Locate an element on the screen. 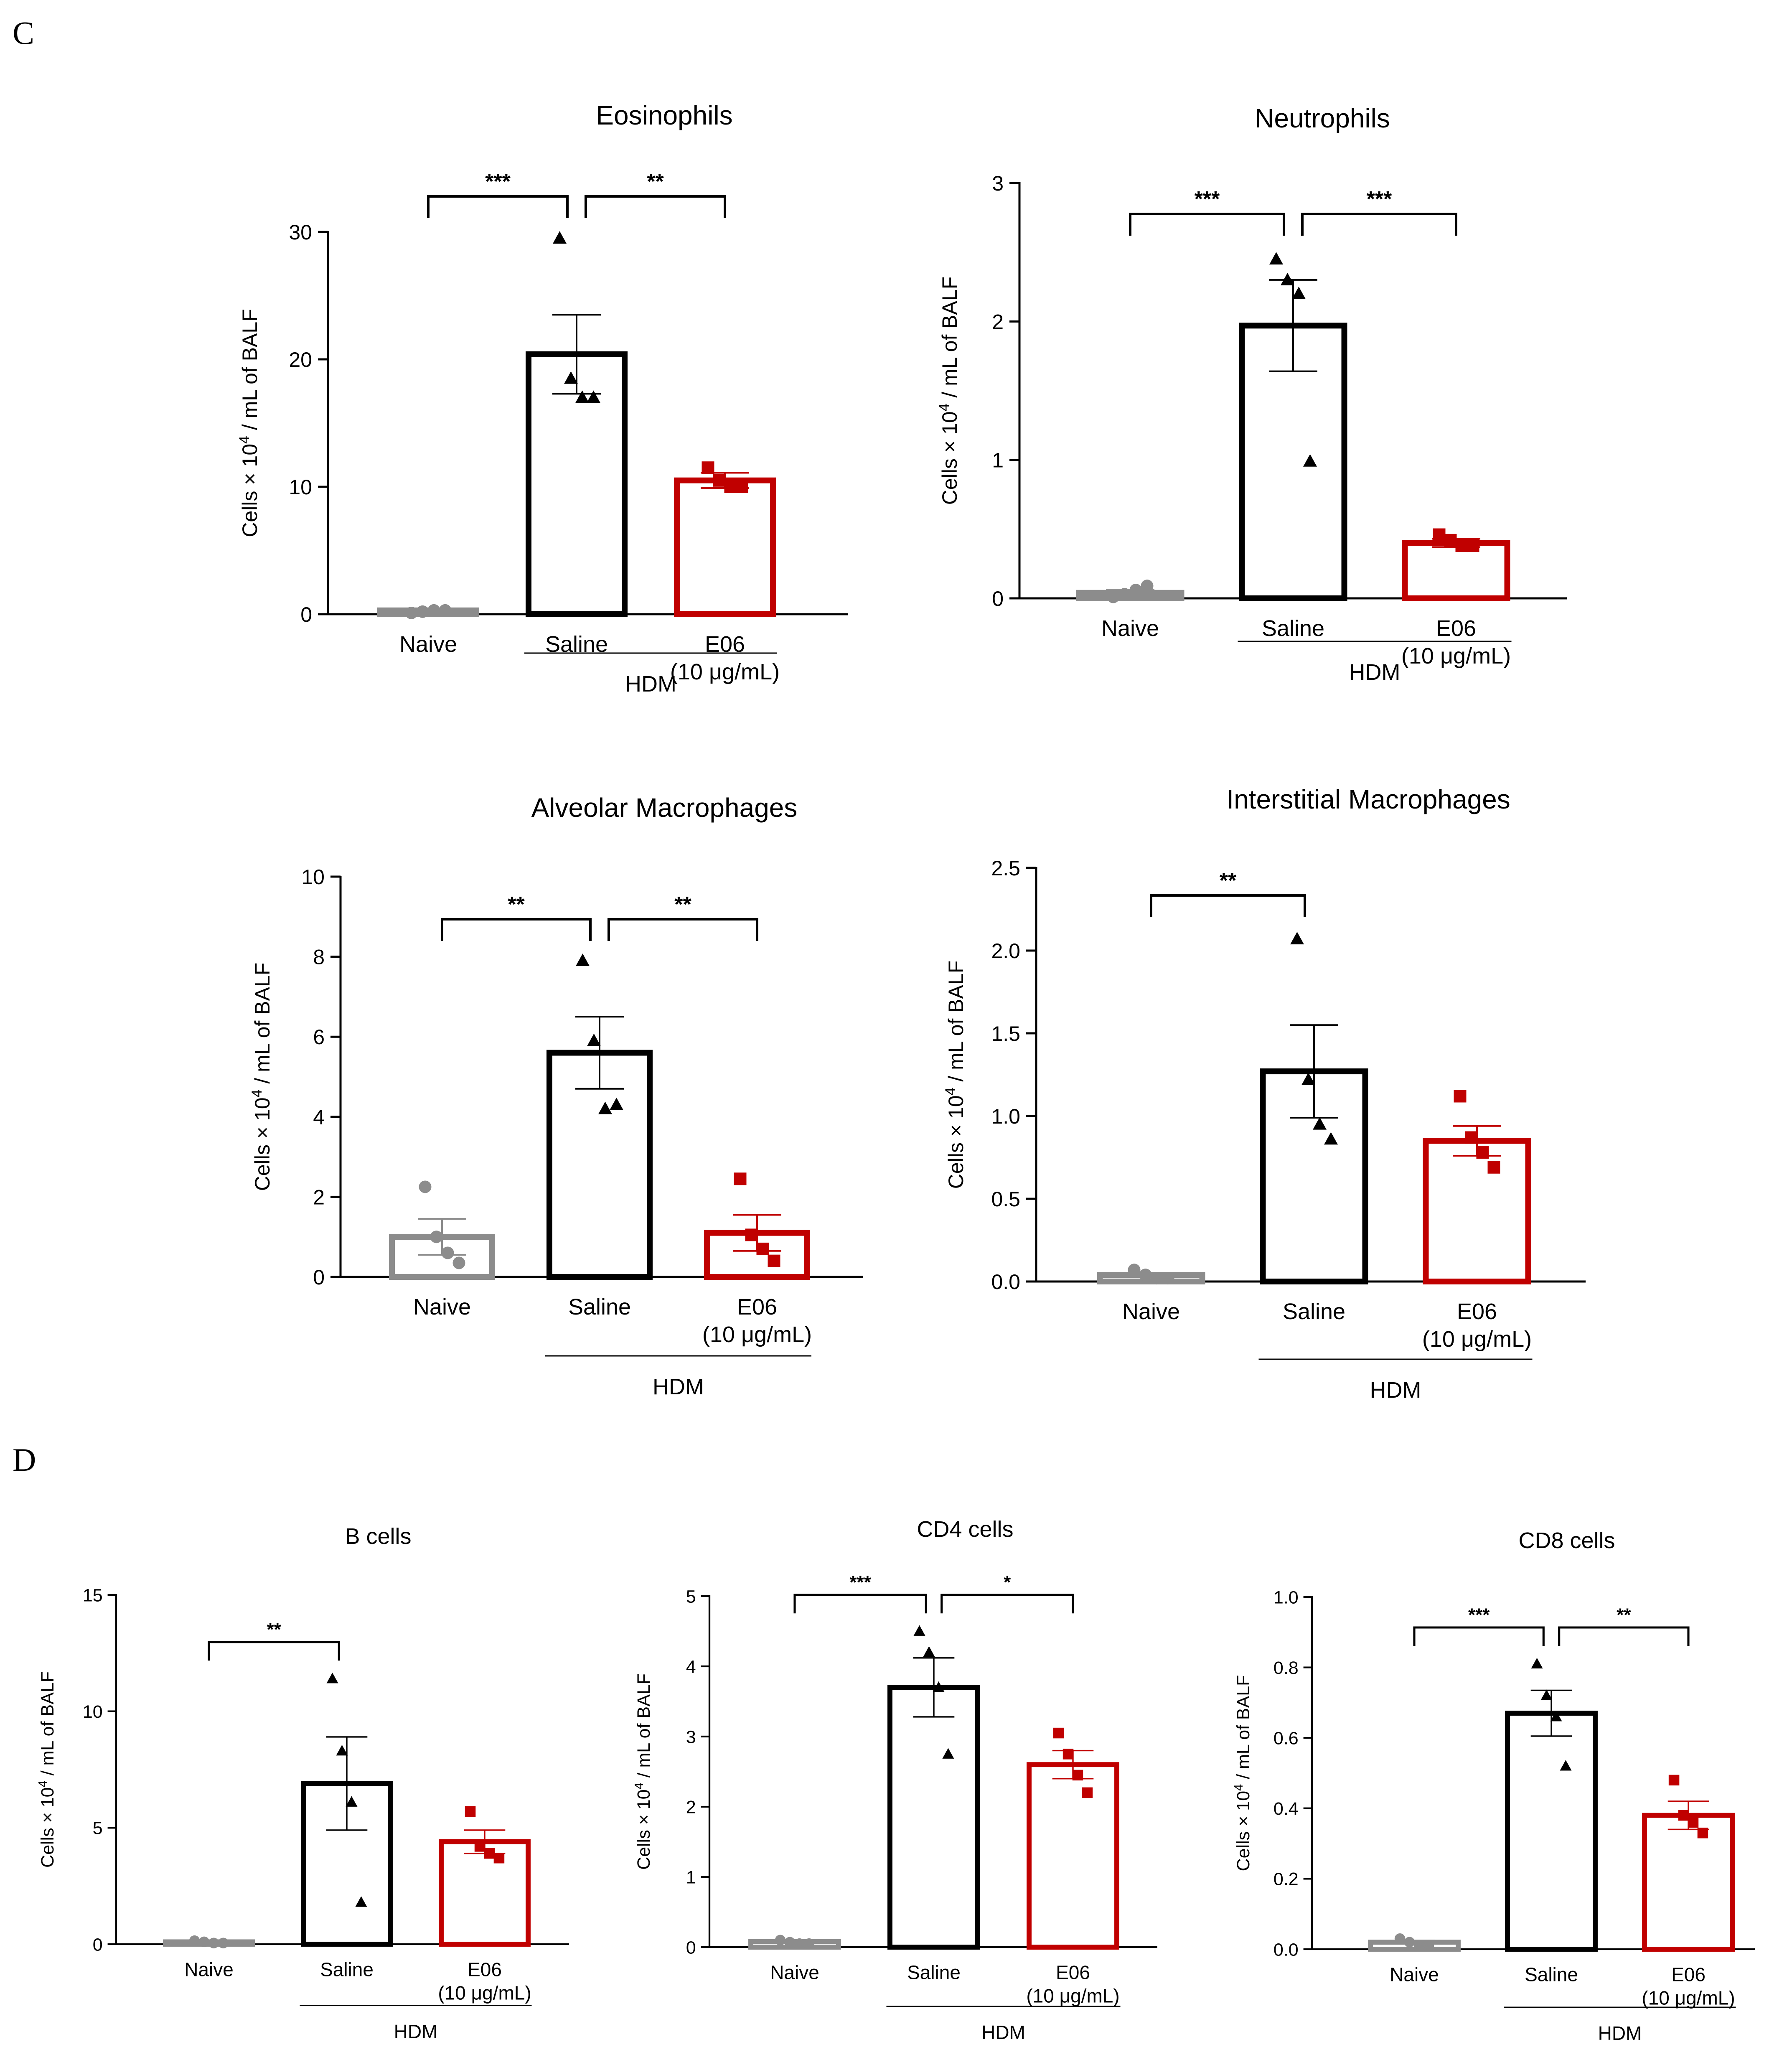  y-tick-label: 0.0 is located at coordinates (1005, 1282).